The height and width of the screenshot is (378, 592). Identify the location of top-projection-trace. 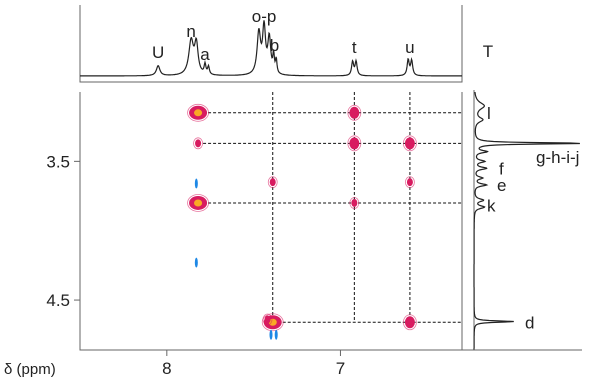
(271, 48).